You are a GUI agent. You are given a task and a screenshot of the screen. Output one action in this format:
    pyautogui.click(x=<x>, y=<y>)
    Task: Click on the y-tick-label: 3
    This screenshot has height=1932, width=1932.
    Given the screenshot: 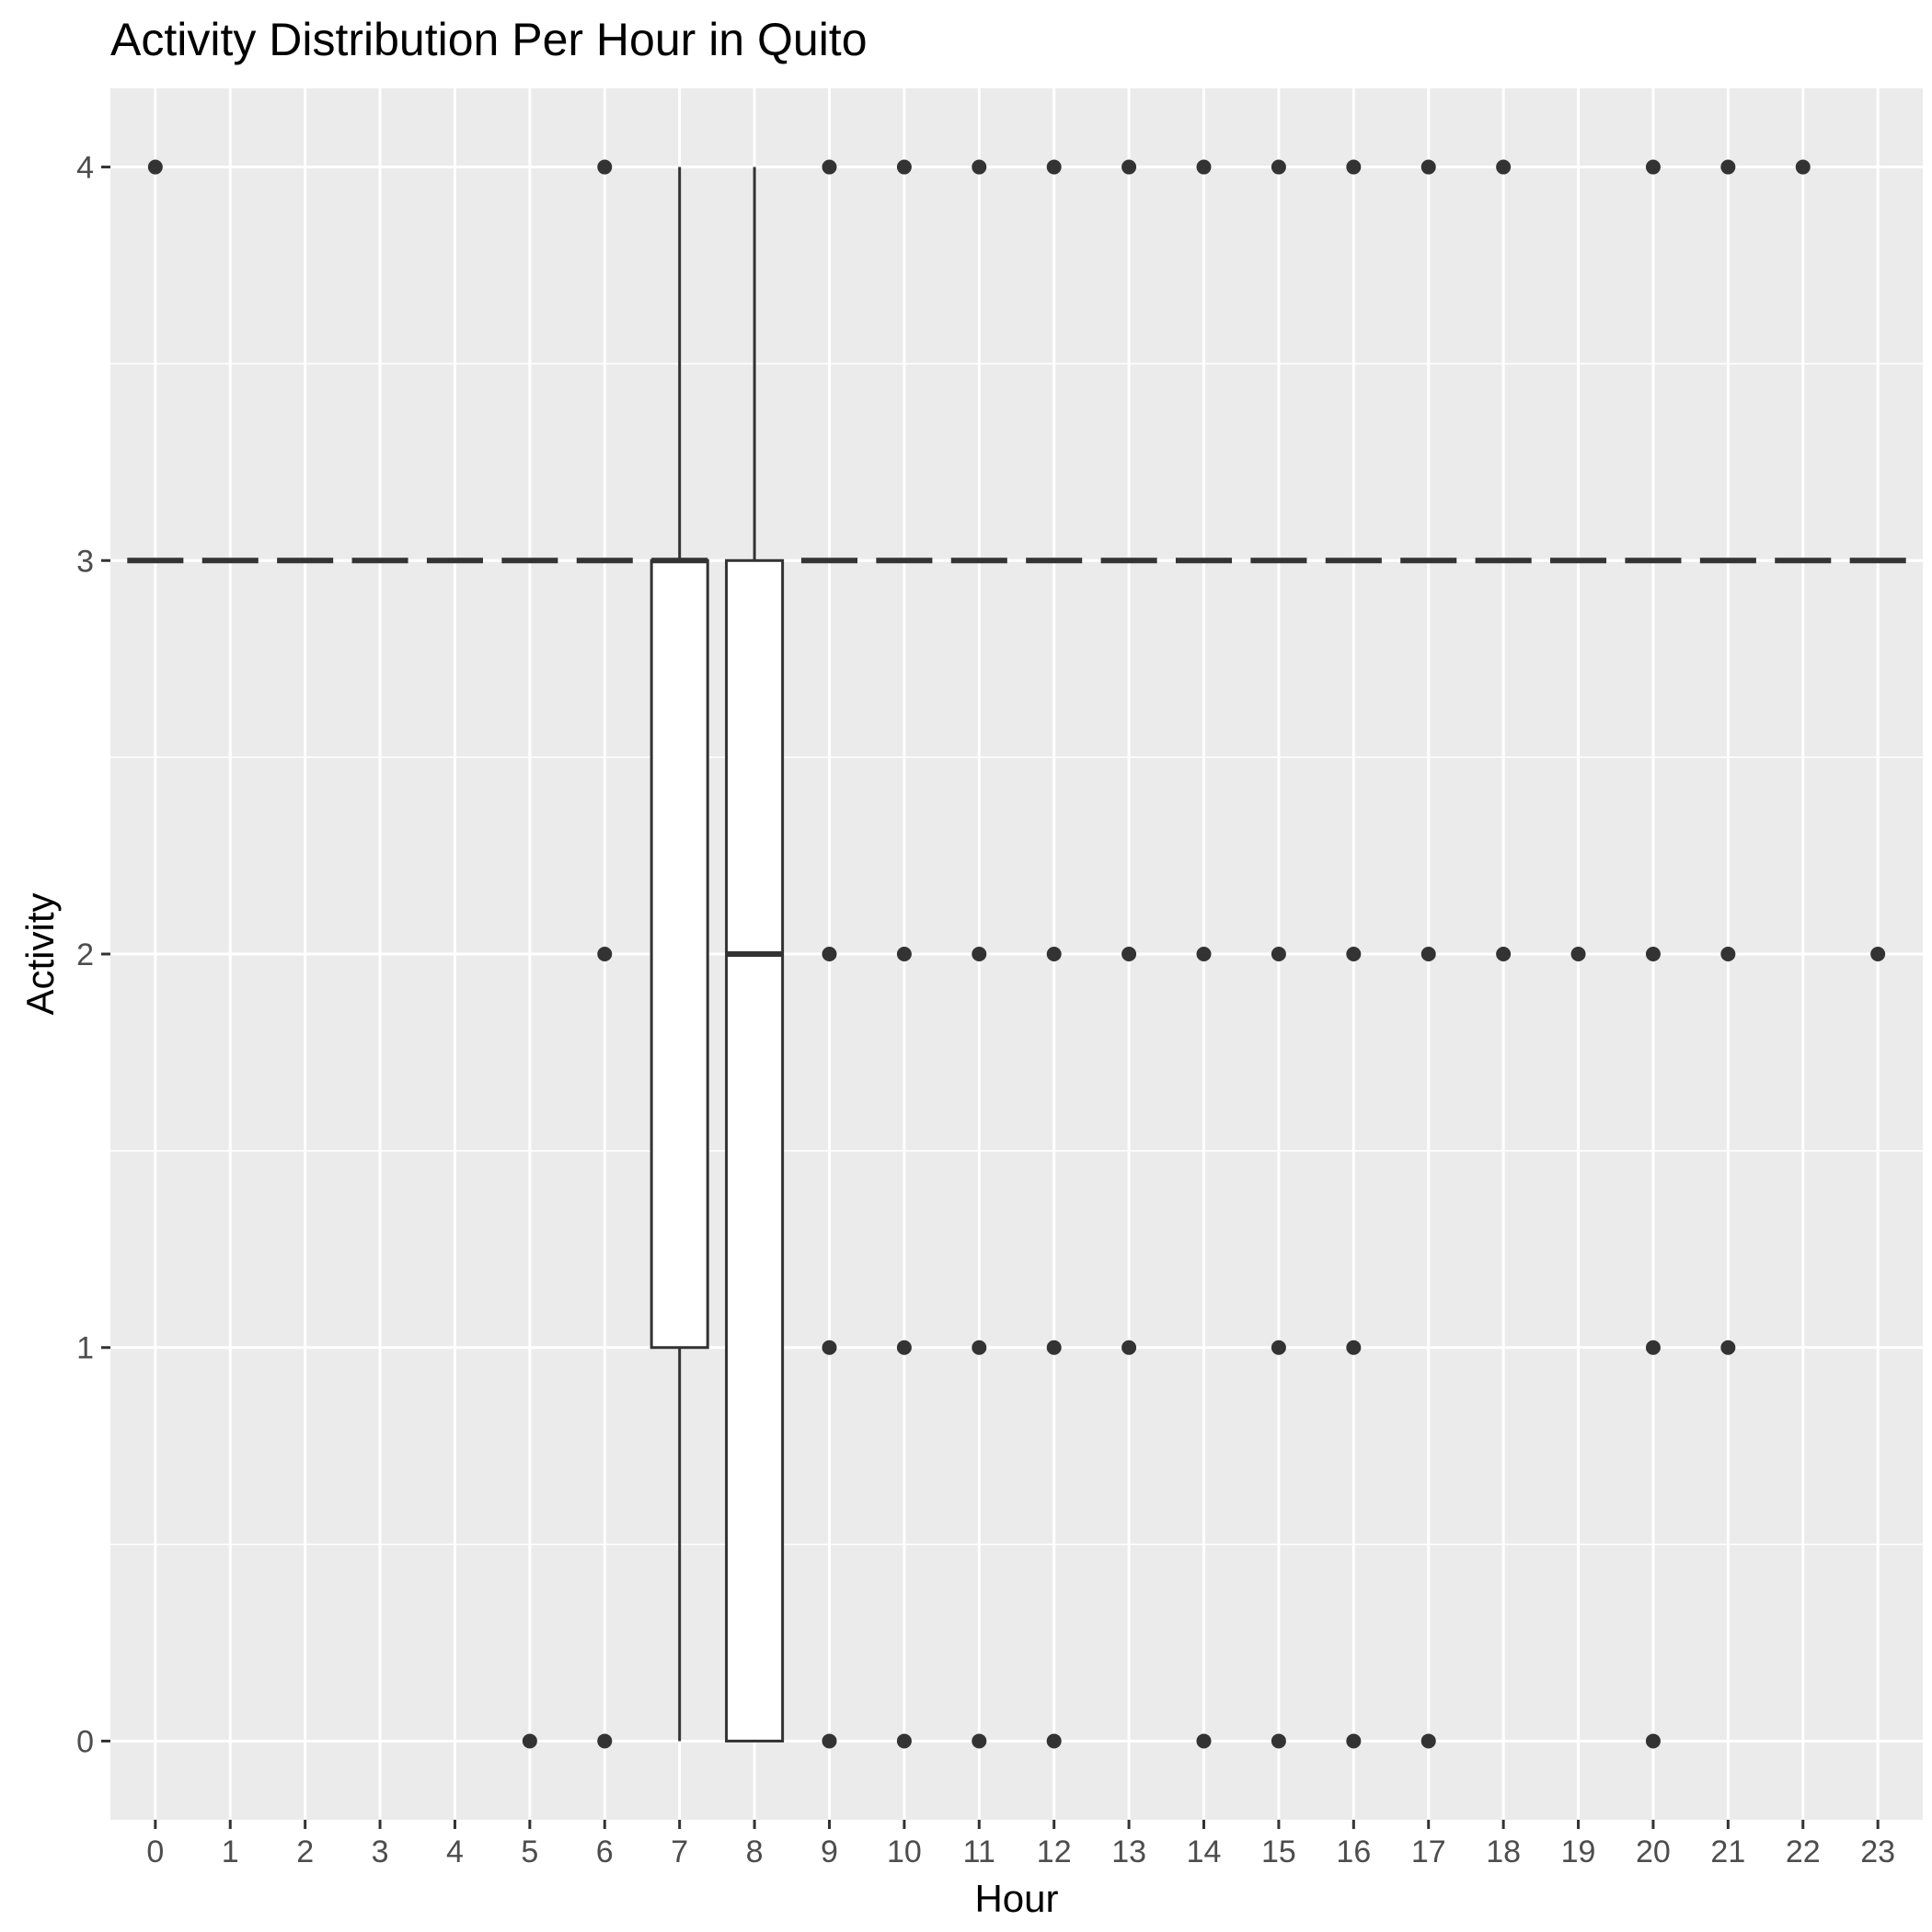 What is the action you would take?
    pyautogui.click(x=85, y=561)
    